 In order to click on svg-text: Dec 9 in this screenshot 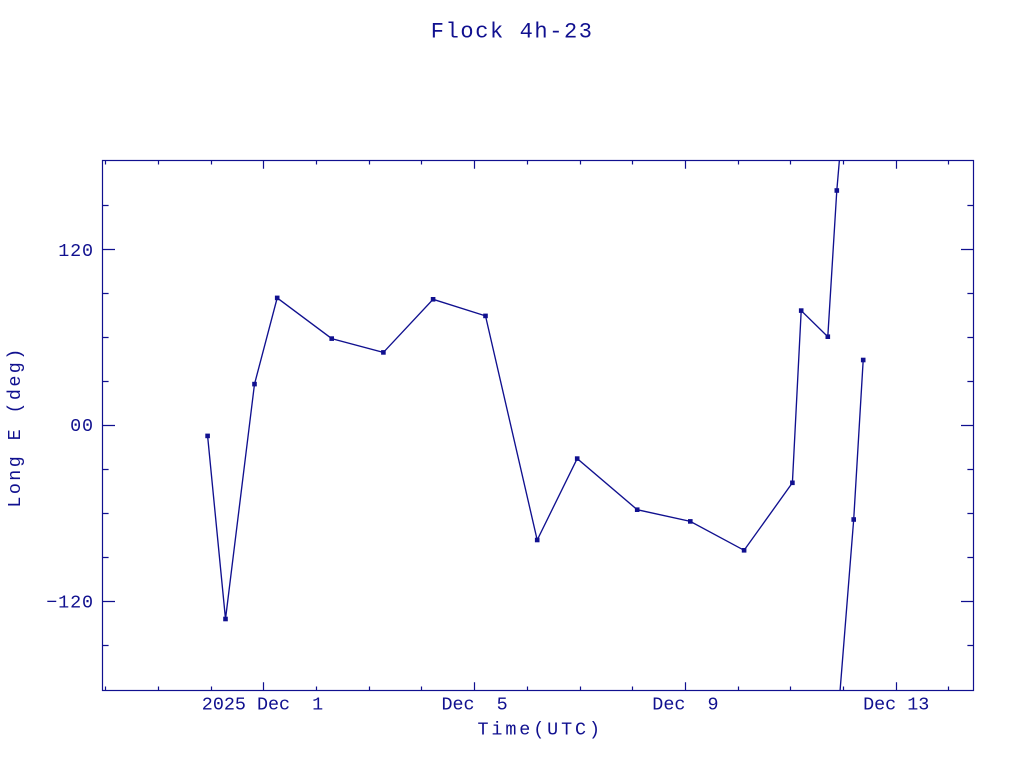, I will do `click(685, 704)`.